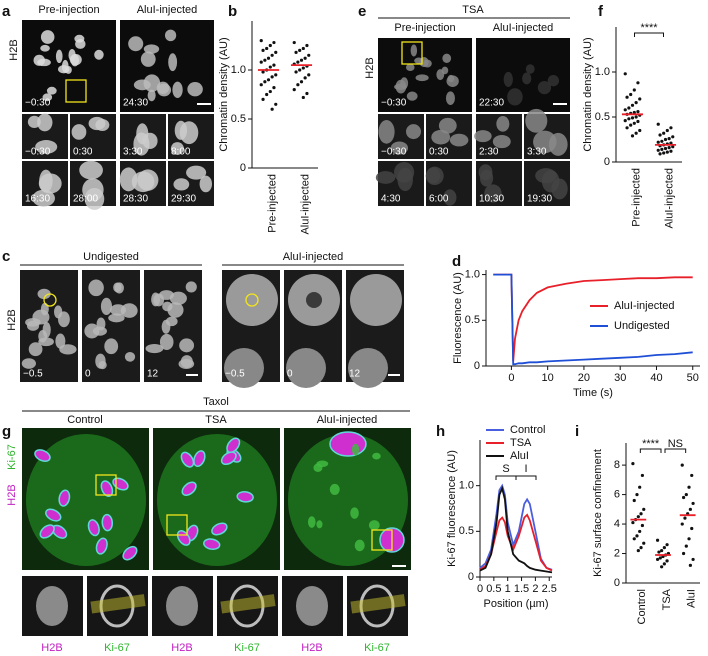  Describe the element at coordinates (491, 199) in the screenshot. I see `timestamp: 10:30` at that location.